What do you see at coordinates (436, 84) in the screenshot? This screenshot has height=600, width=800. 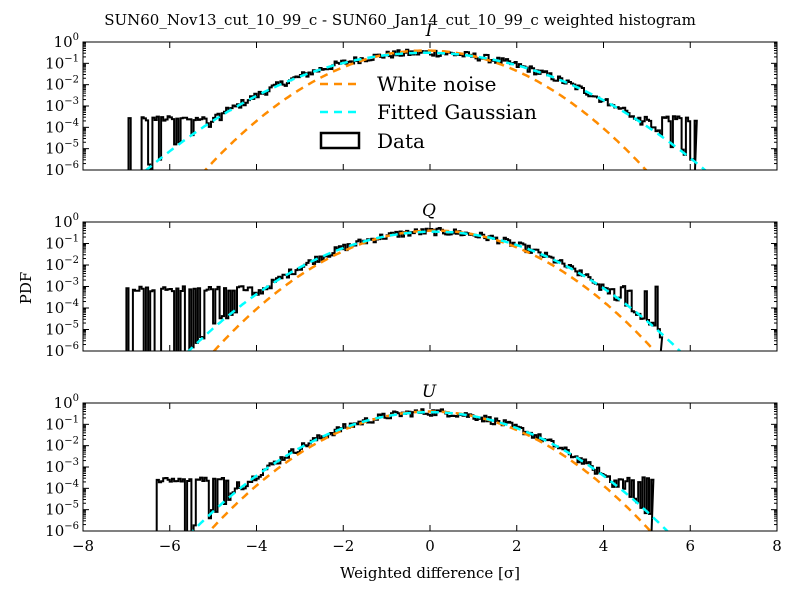 I see `legend-entry-label: White noise` at bounding box center [436, 84].